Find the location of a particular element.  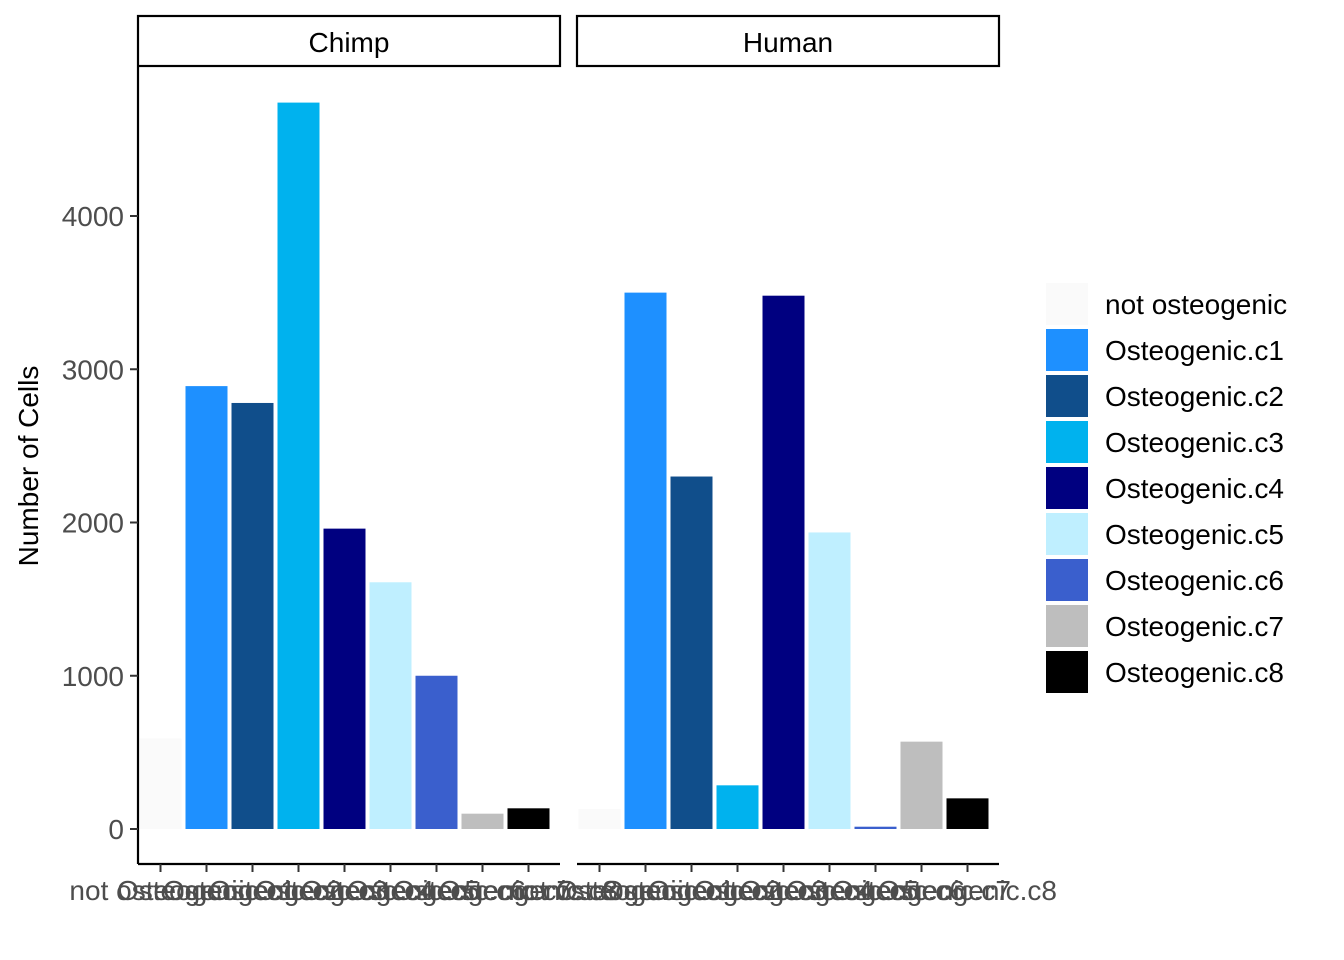

y-axis: 0 1000 2000 3000 4000 is located at coordinates (101, 465).